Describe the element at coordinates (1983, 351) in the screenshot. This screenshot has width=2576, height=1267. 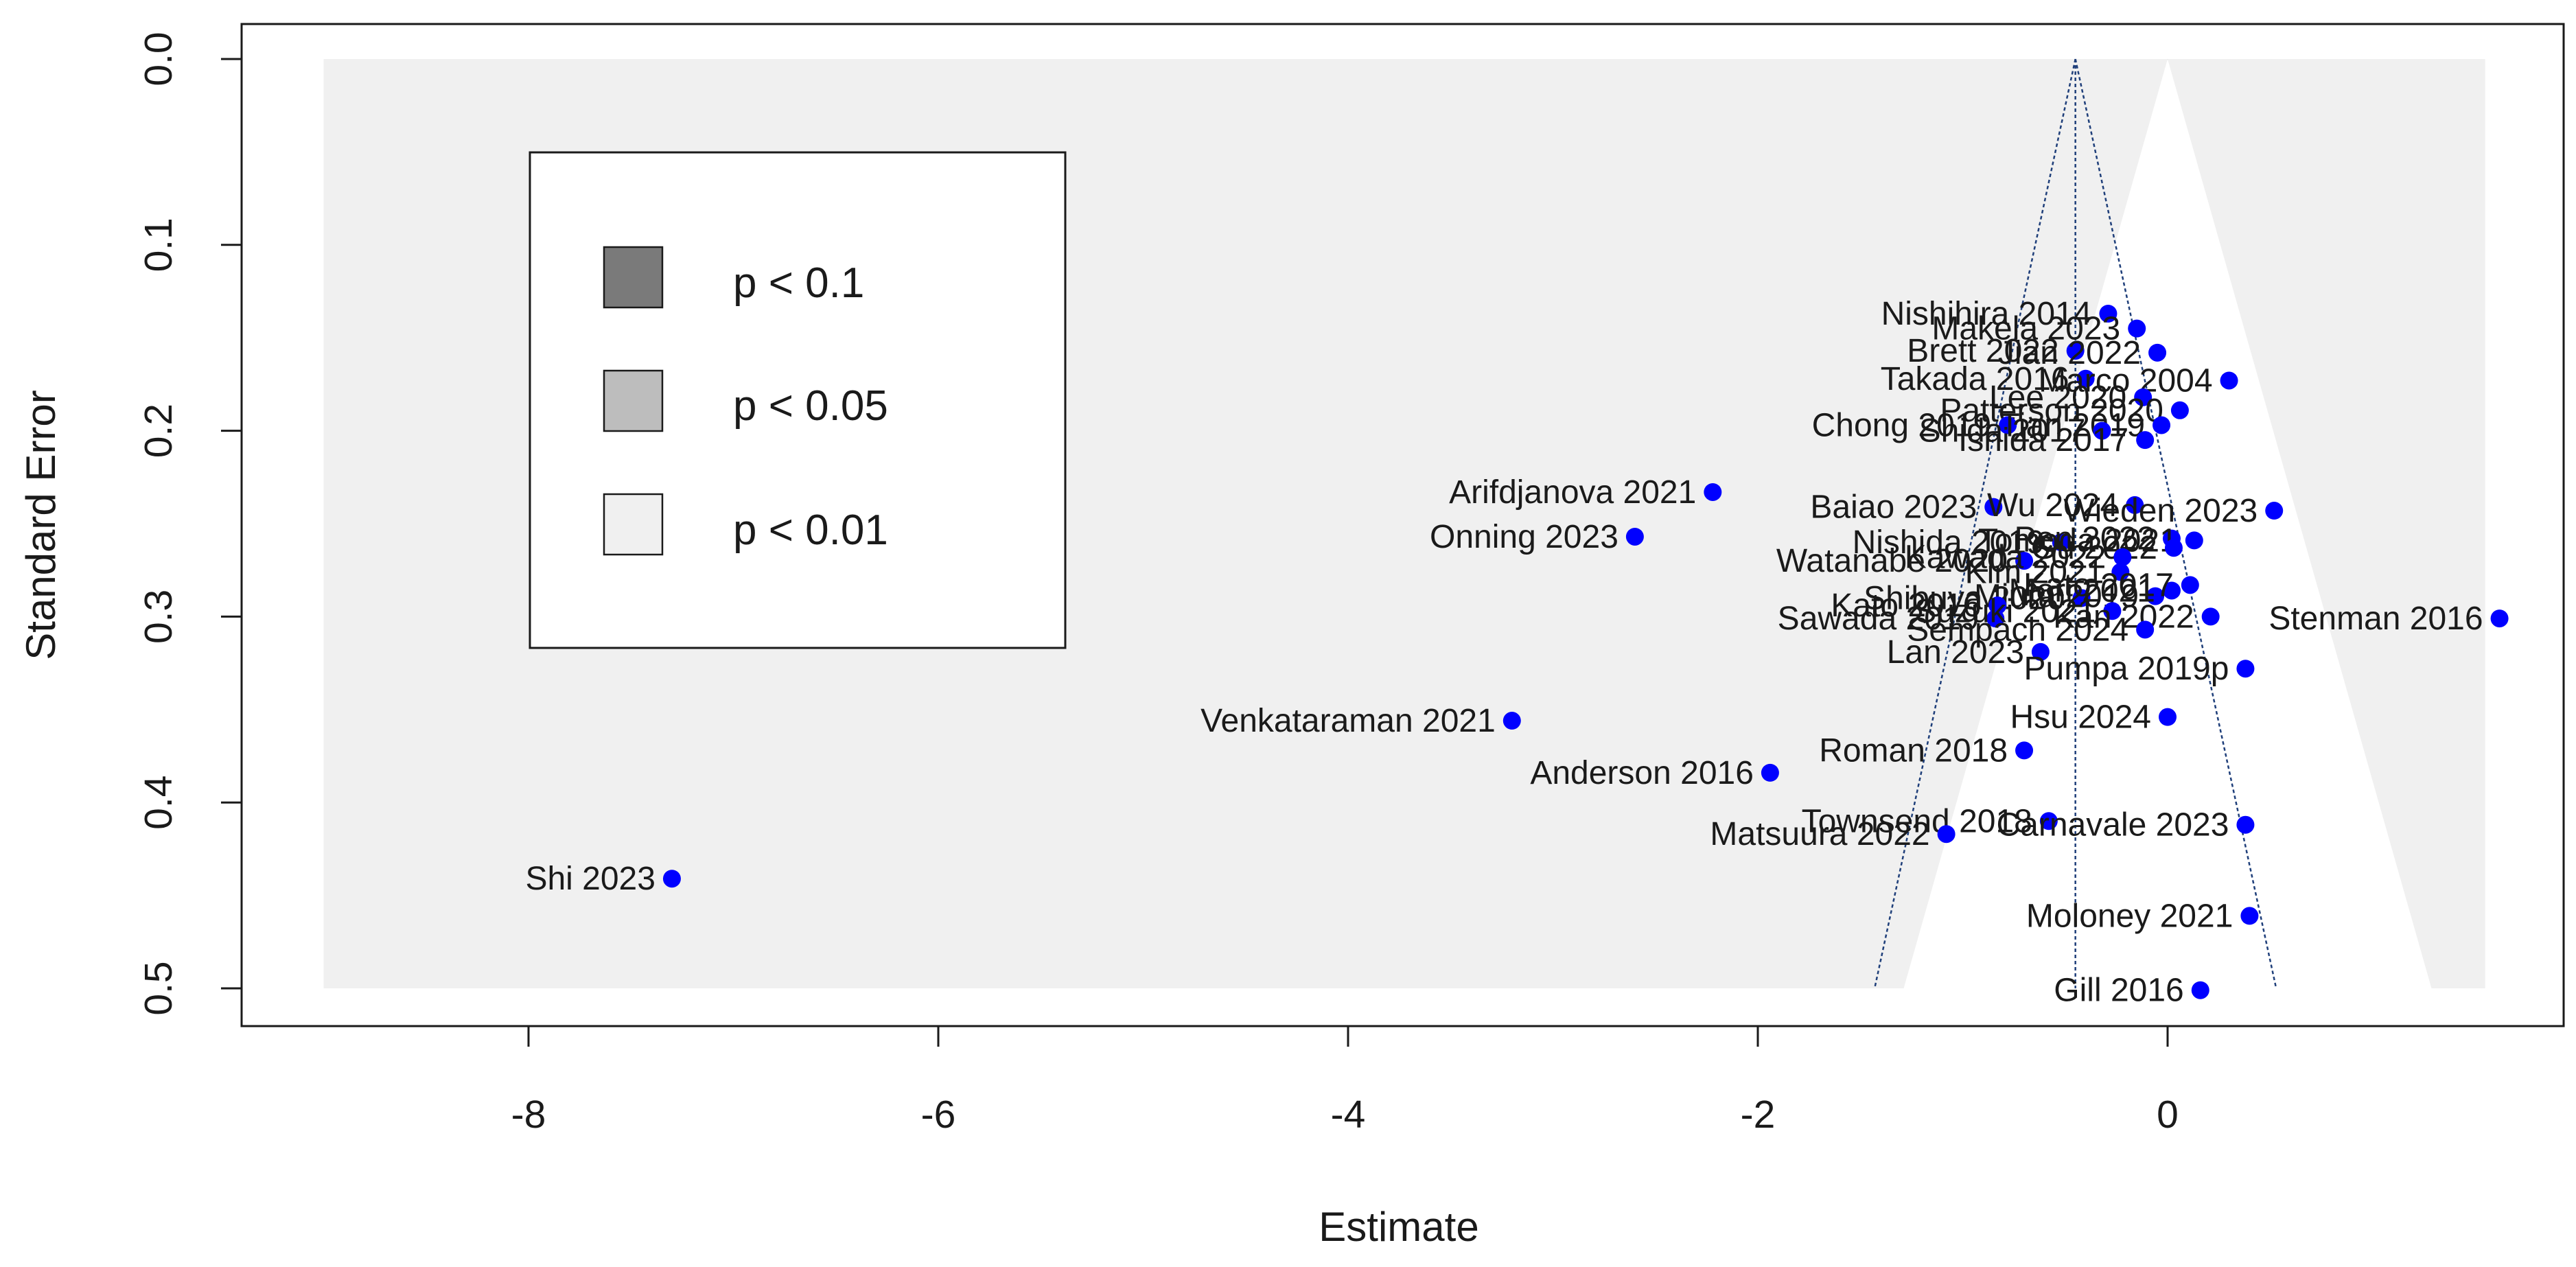
I see `point-label: Brett 2022` at that location.